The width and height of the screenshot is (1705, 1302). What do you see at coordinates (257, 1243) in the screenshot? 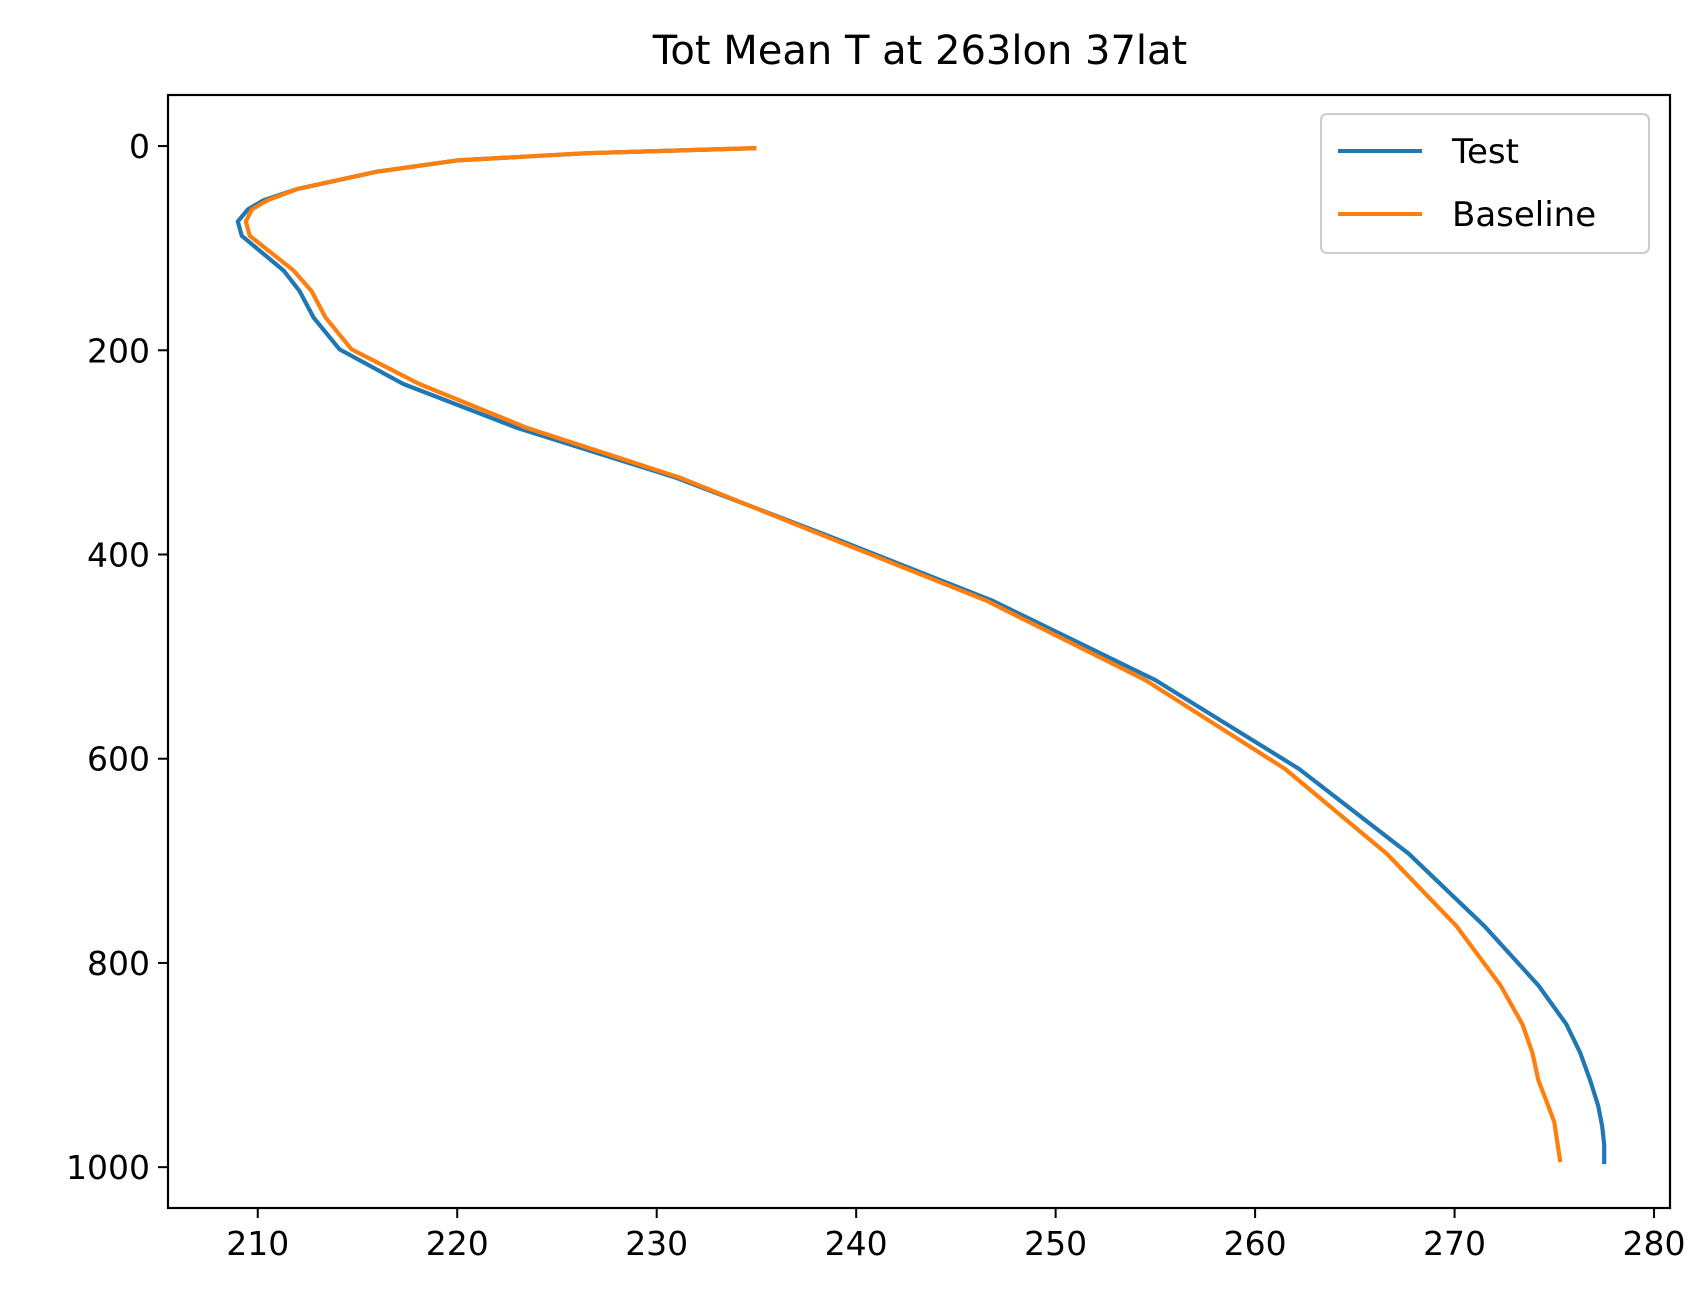
I see `x-tick-label: 210` at bounding box center [257, 1243].